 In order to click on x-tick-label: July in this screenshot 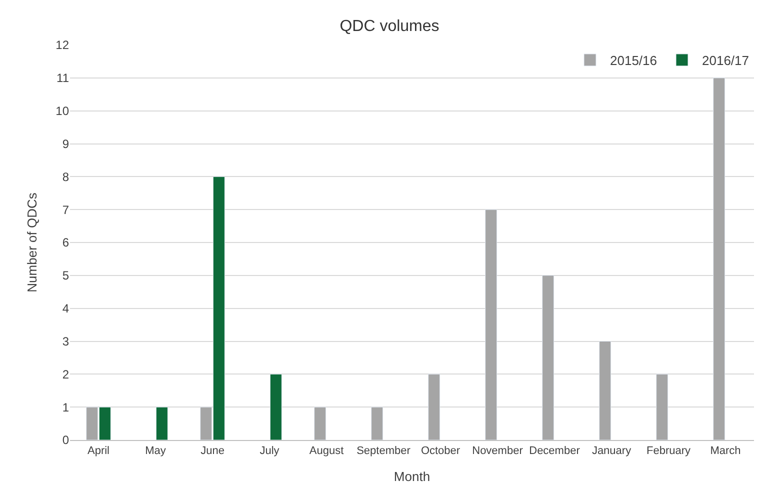, I will do `click(270, 451)`.